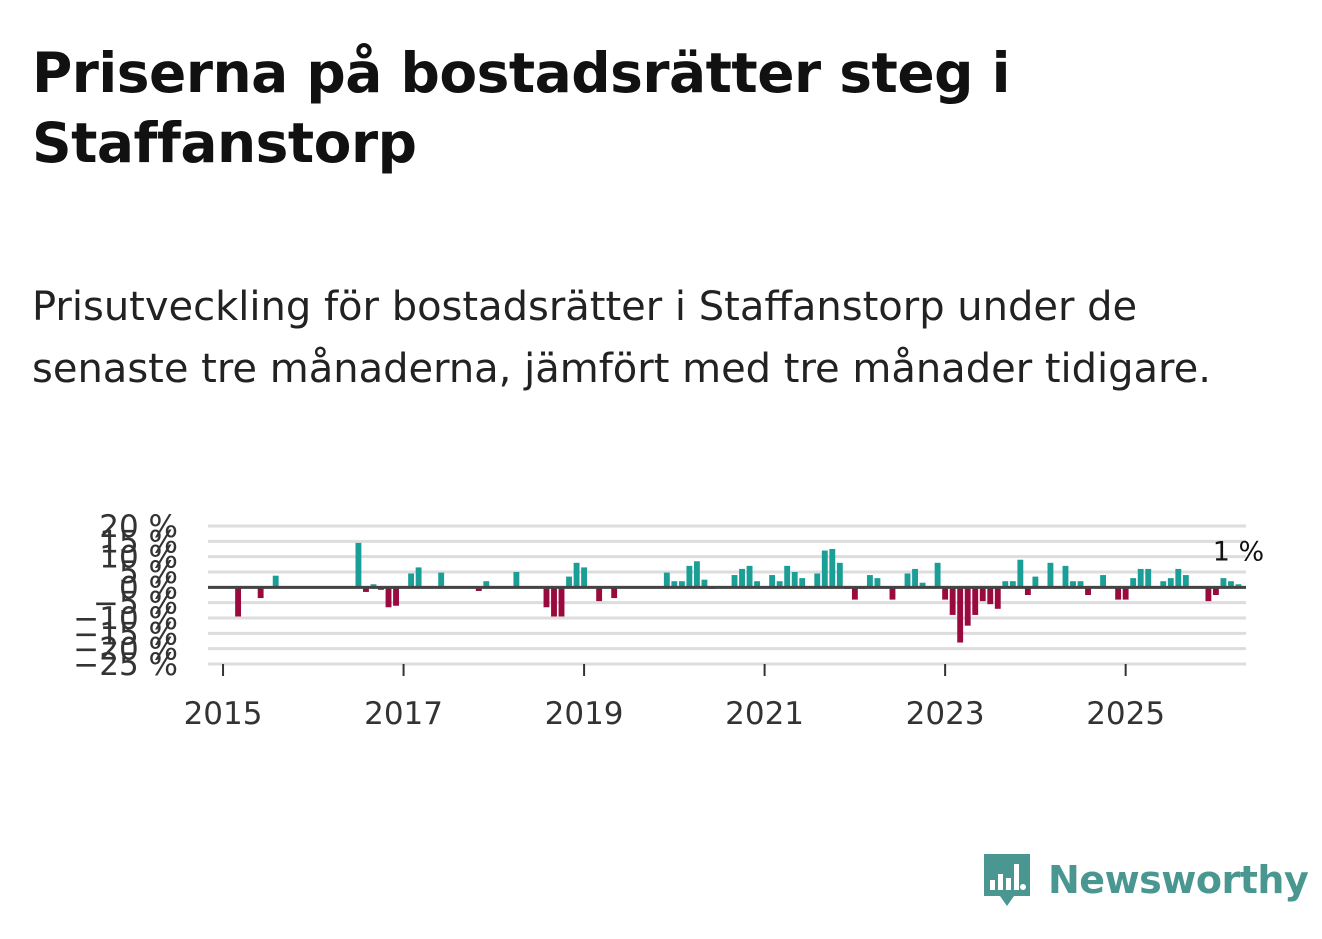  I want to click on y-tick-label: −15 %, so click(125, 634).